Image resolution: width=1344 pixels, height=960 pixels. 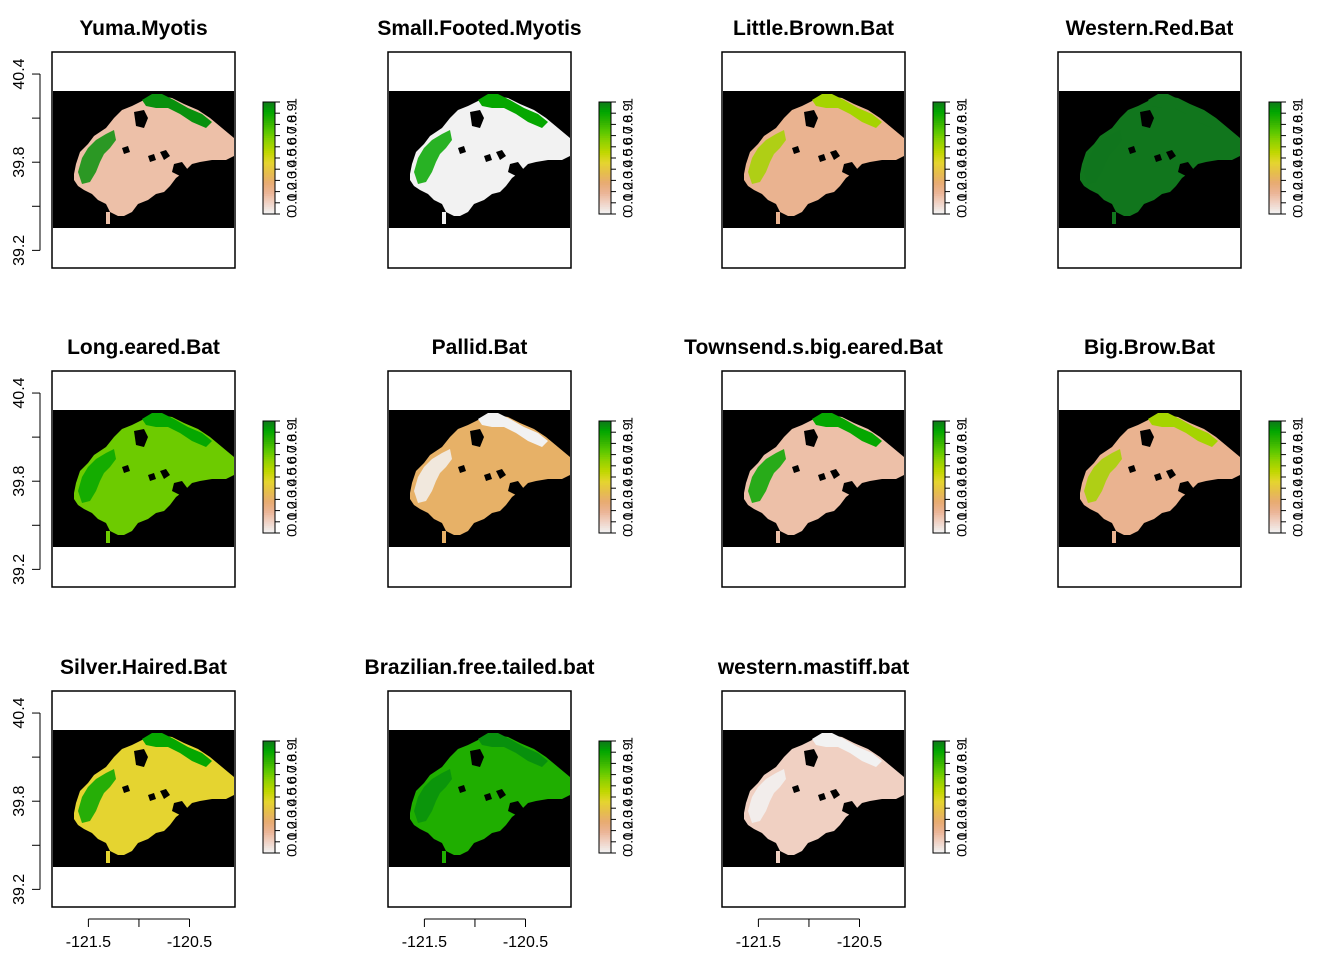 I want to click on study-area-high, so click(x=513, y=111).